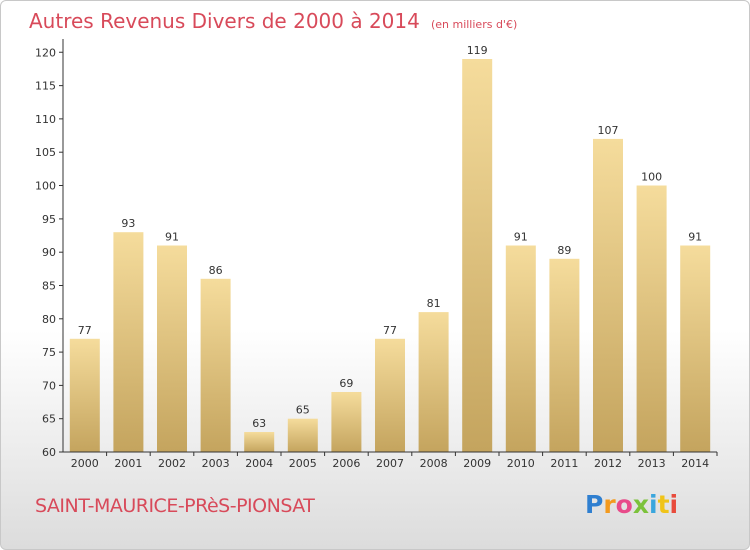 The image size is (750, 550). I want to click on data-label-2002: 91, so click(172, 237).